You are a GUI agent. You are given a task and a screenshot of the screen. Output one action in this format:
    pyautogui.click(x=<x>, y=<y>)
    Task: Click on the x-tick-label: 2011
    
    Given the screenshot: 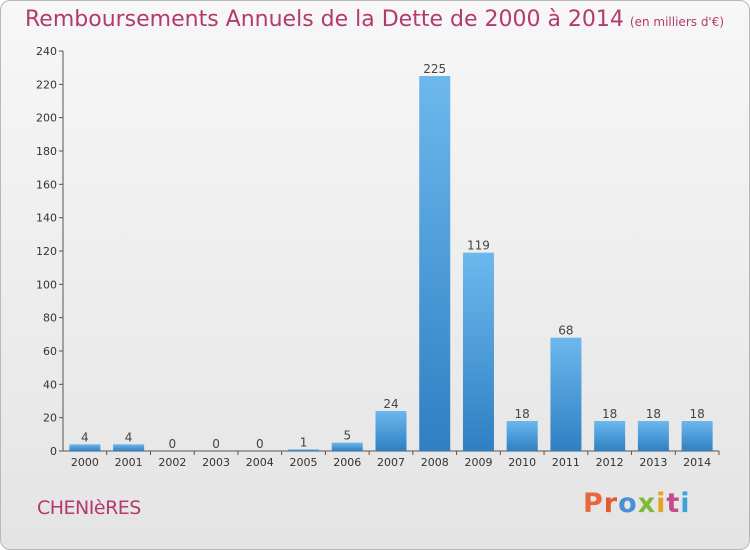 What is the action you would take?
    pyautogui.click(x=566, y=462)
    